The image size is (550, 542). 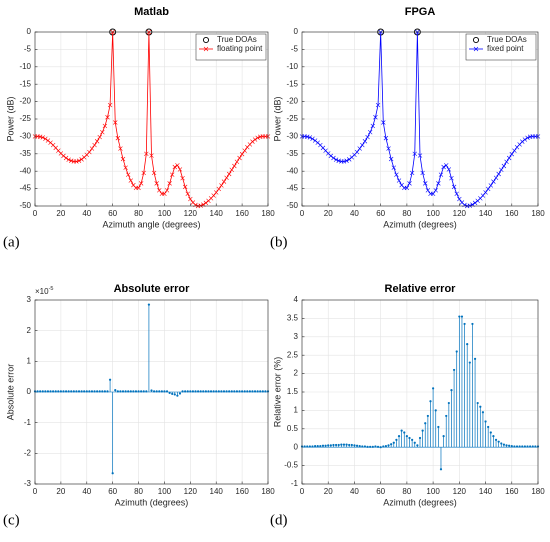 What do you see at coordinates (354, 491) in the screenshot?
I see `x-tick-label: 40` at bounding box center [354, 491].